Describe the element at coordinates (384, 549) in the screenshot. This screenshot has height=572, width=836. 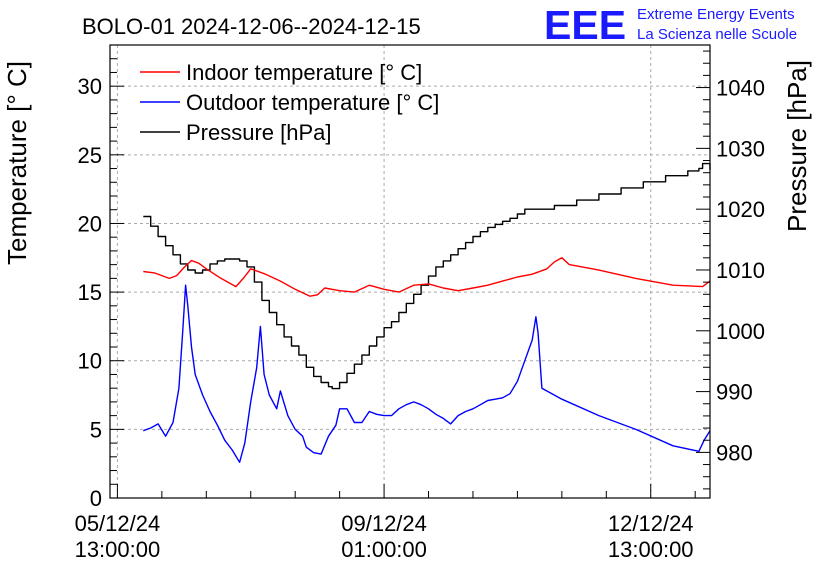
I see `x-tick-label-time: 01:00:00` at that location.